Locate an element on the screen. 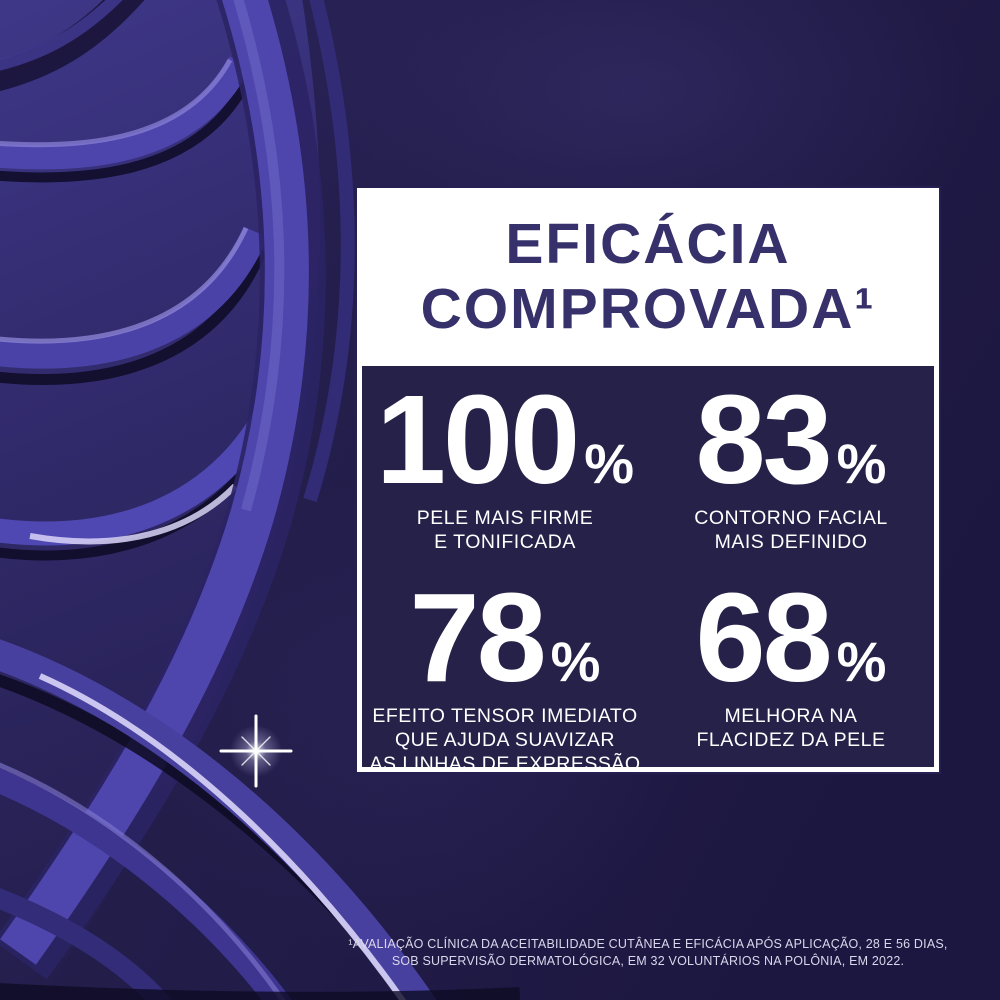 This screenshot has height=1000, width=1000. stat-skin-sagging: 68 % MELHORA NA FLACIDEZ DA PELE is located at coordinates (791, 671).